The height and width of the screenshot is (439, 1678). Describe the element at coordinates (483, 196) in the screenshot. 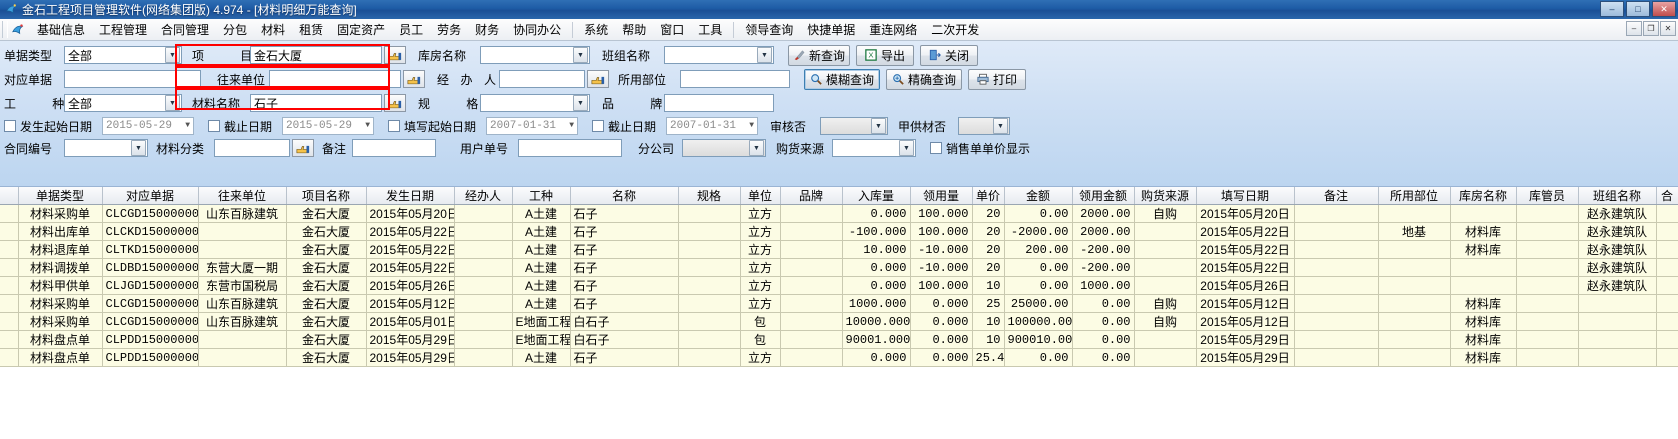

I see `column-header-handler: 经办人` at that location.